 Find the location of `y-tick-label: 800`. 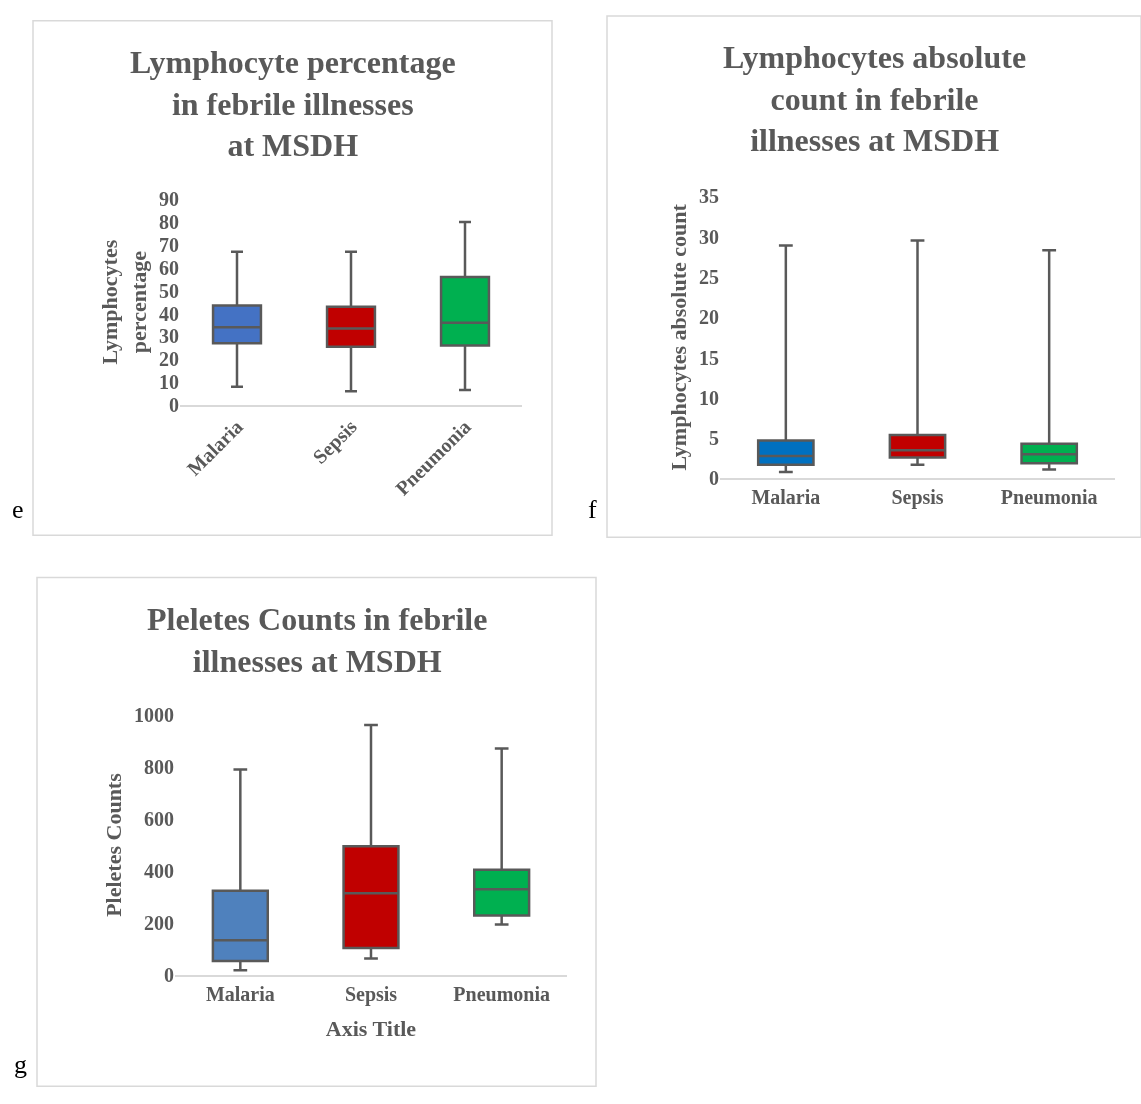

y-tick-label: 800 is located at coordinates (159, 766).